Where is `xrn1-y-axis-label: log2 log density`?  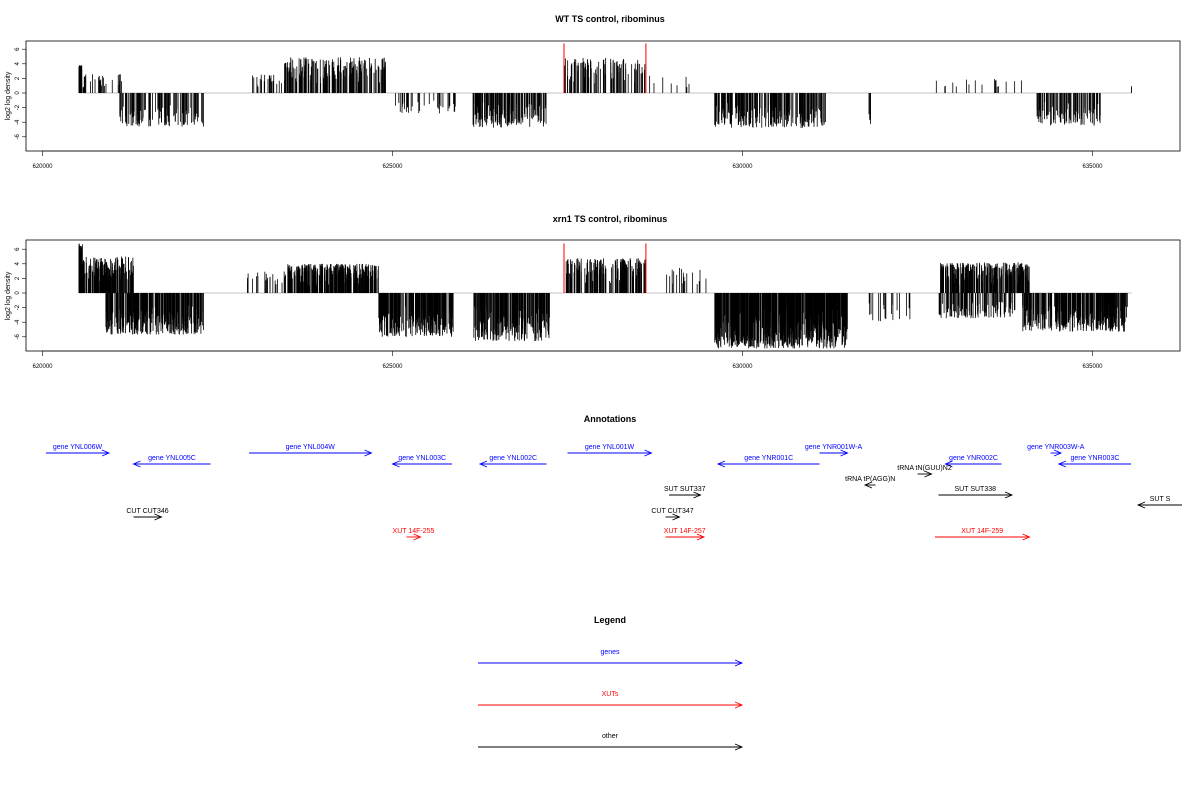 xrn1-y-axis-label: log2 log density is located at coordinates (8, 295).